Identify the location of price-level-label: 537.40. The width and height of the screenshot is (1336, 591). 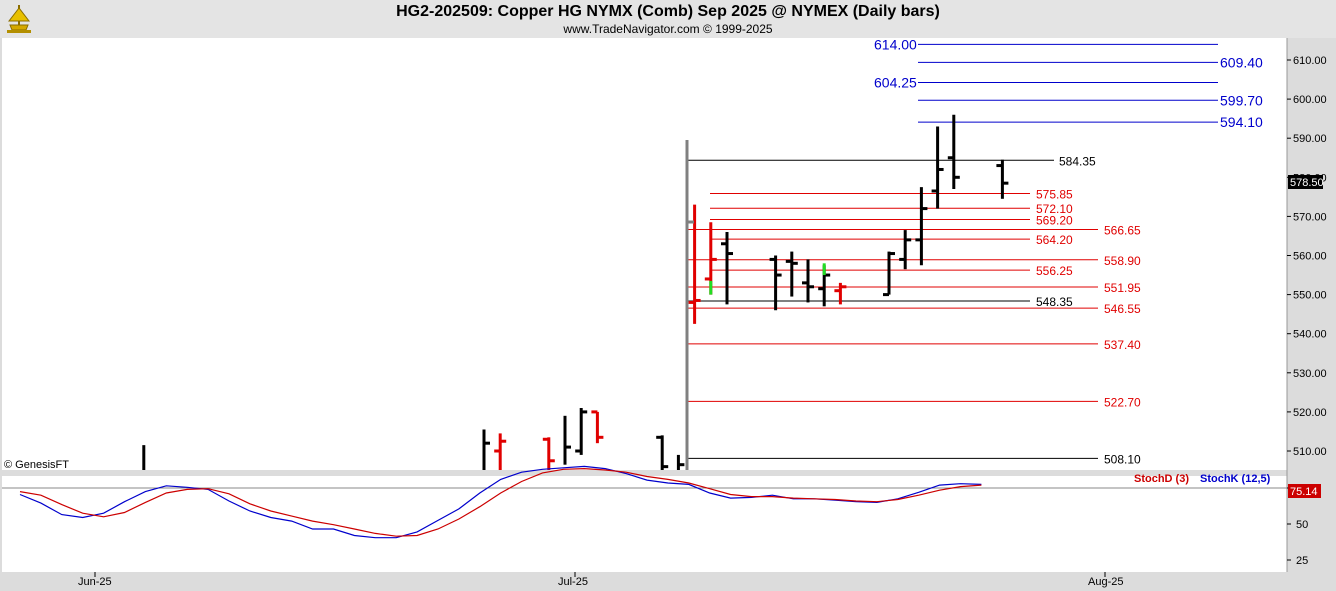
(1122, 345).